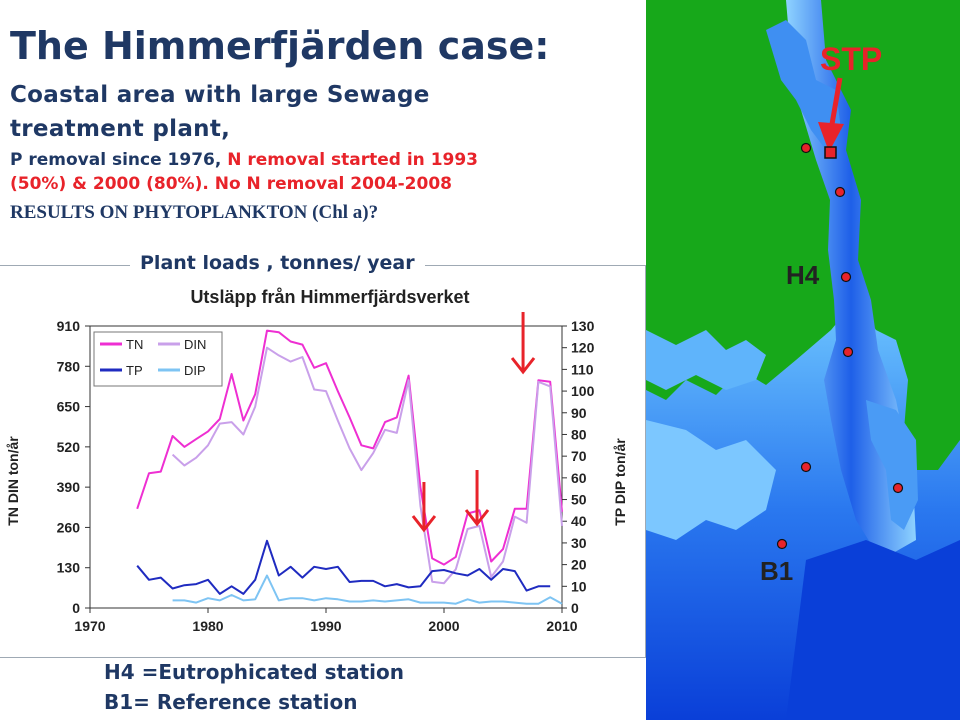 The height and width of the screenshot is (720, 960). What do you see at coordinates (367, 465) in the screenshot?
I see `series-line-din` at bounding box center [367, 465].